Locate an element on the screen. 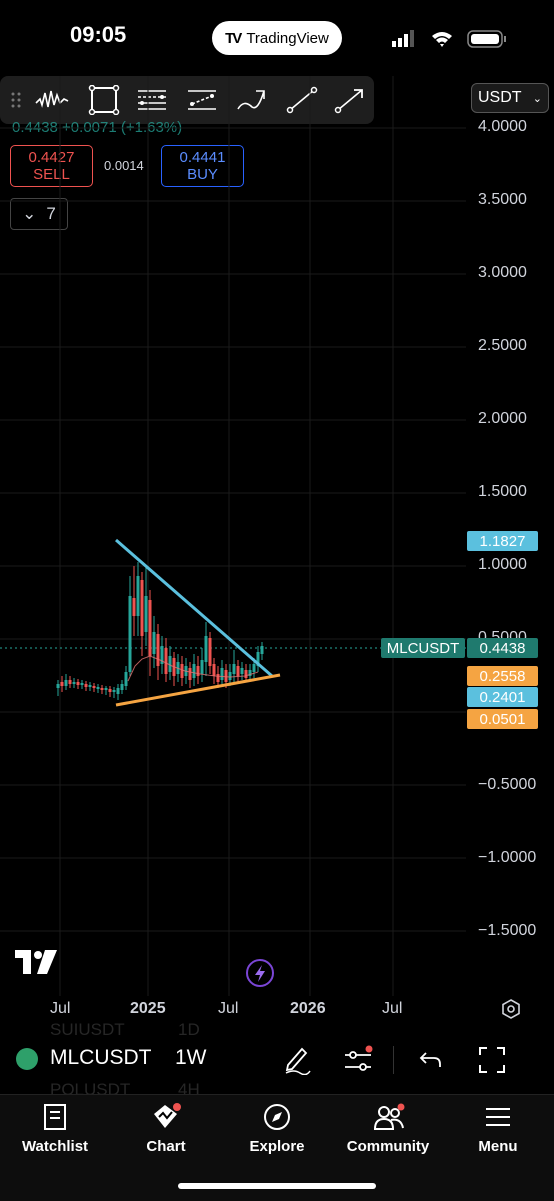 The height and width of the screenshot is (1201, 554). price-label-lower-trend: 0.2558 is located at coordinates (502, 676).